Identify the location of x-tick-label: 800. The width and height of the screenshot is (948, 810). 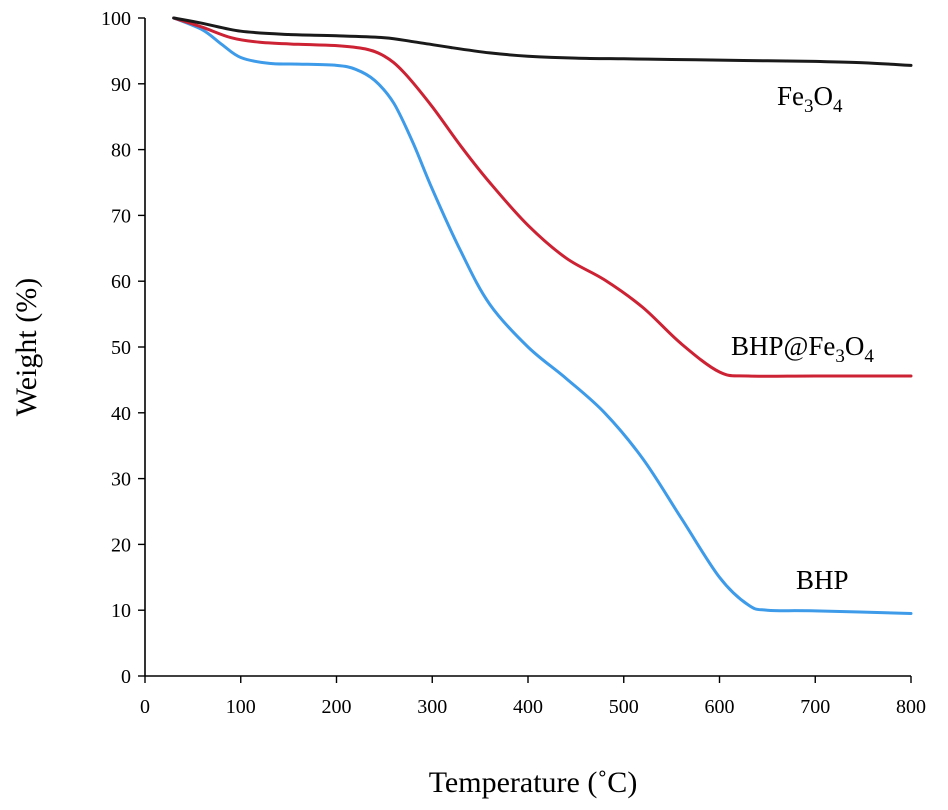
(911, 707).